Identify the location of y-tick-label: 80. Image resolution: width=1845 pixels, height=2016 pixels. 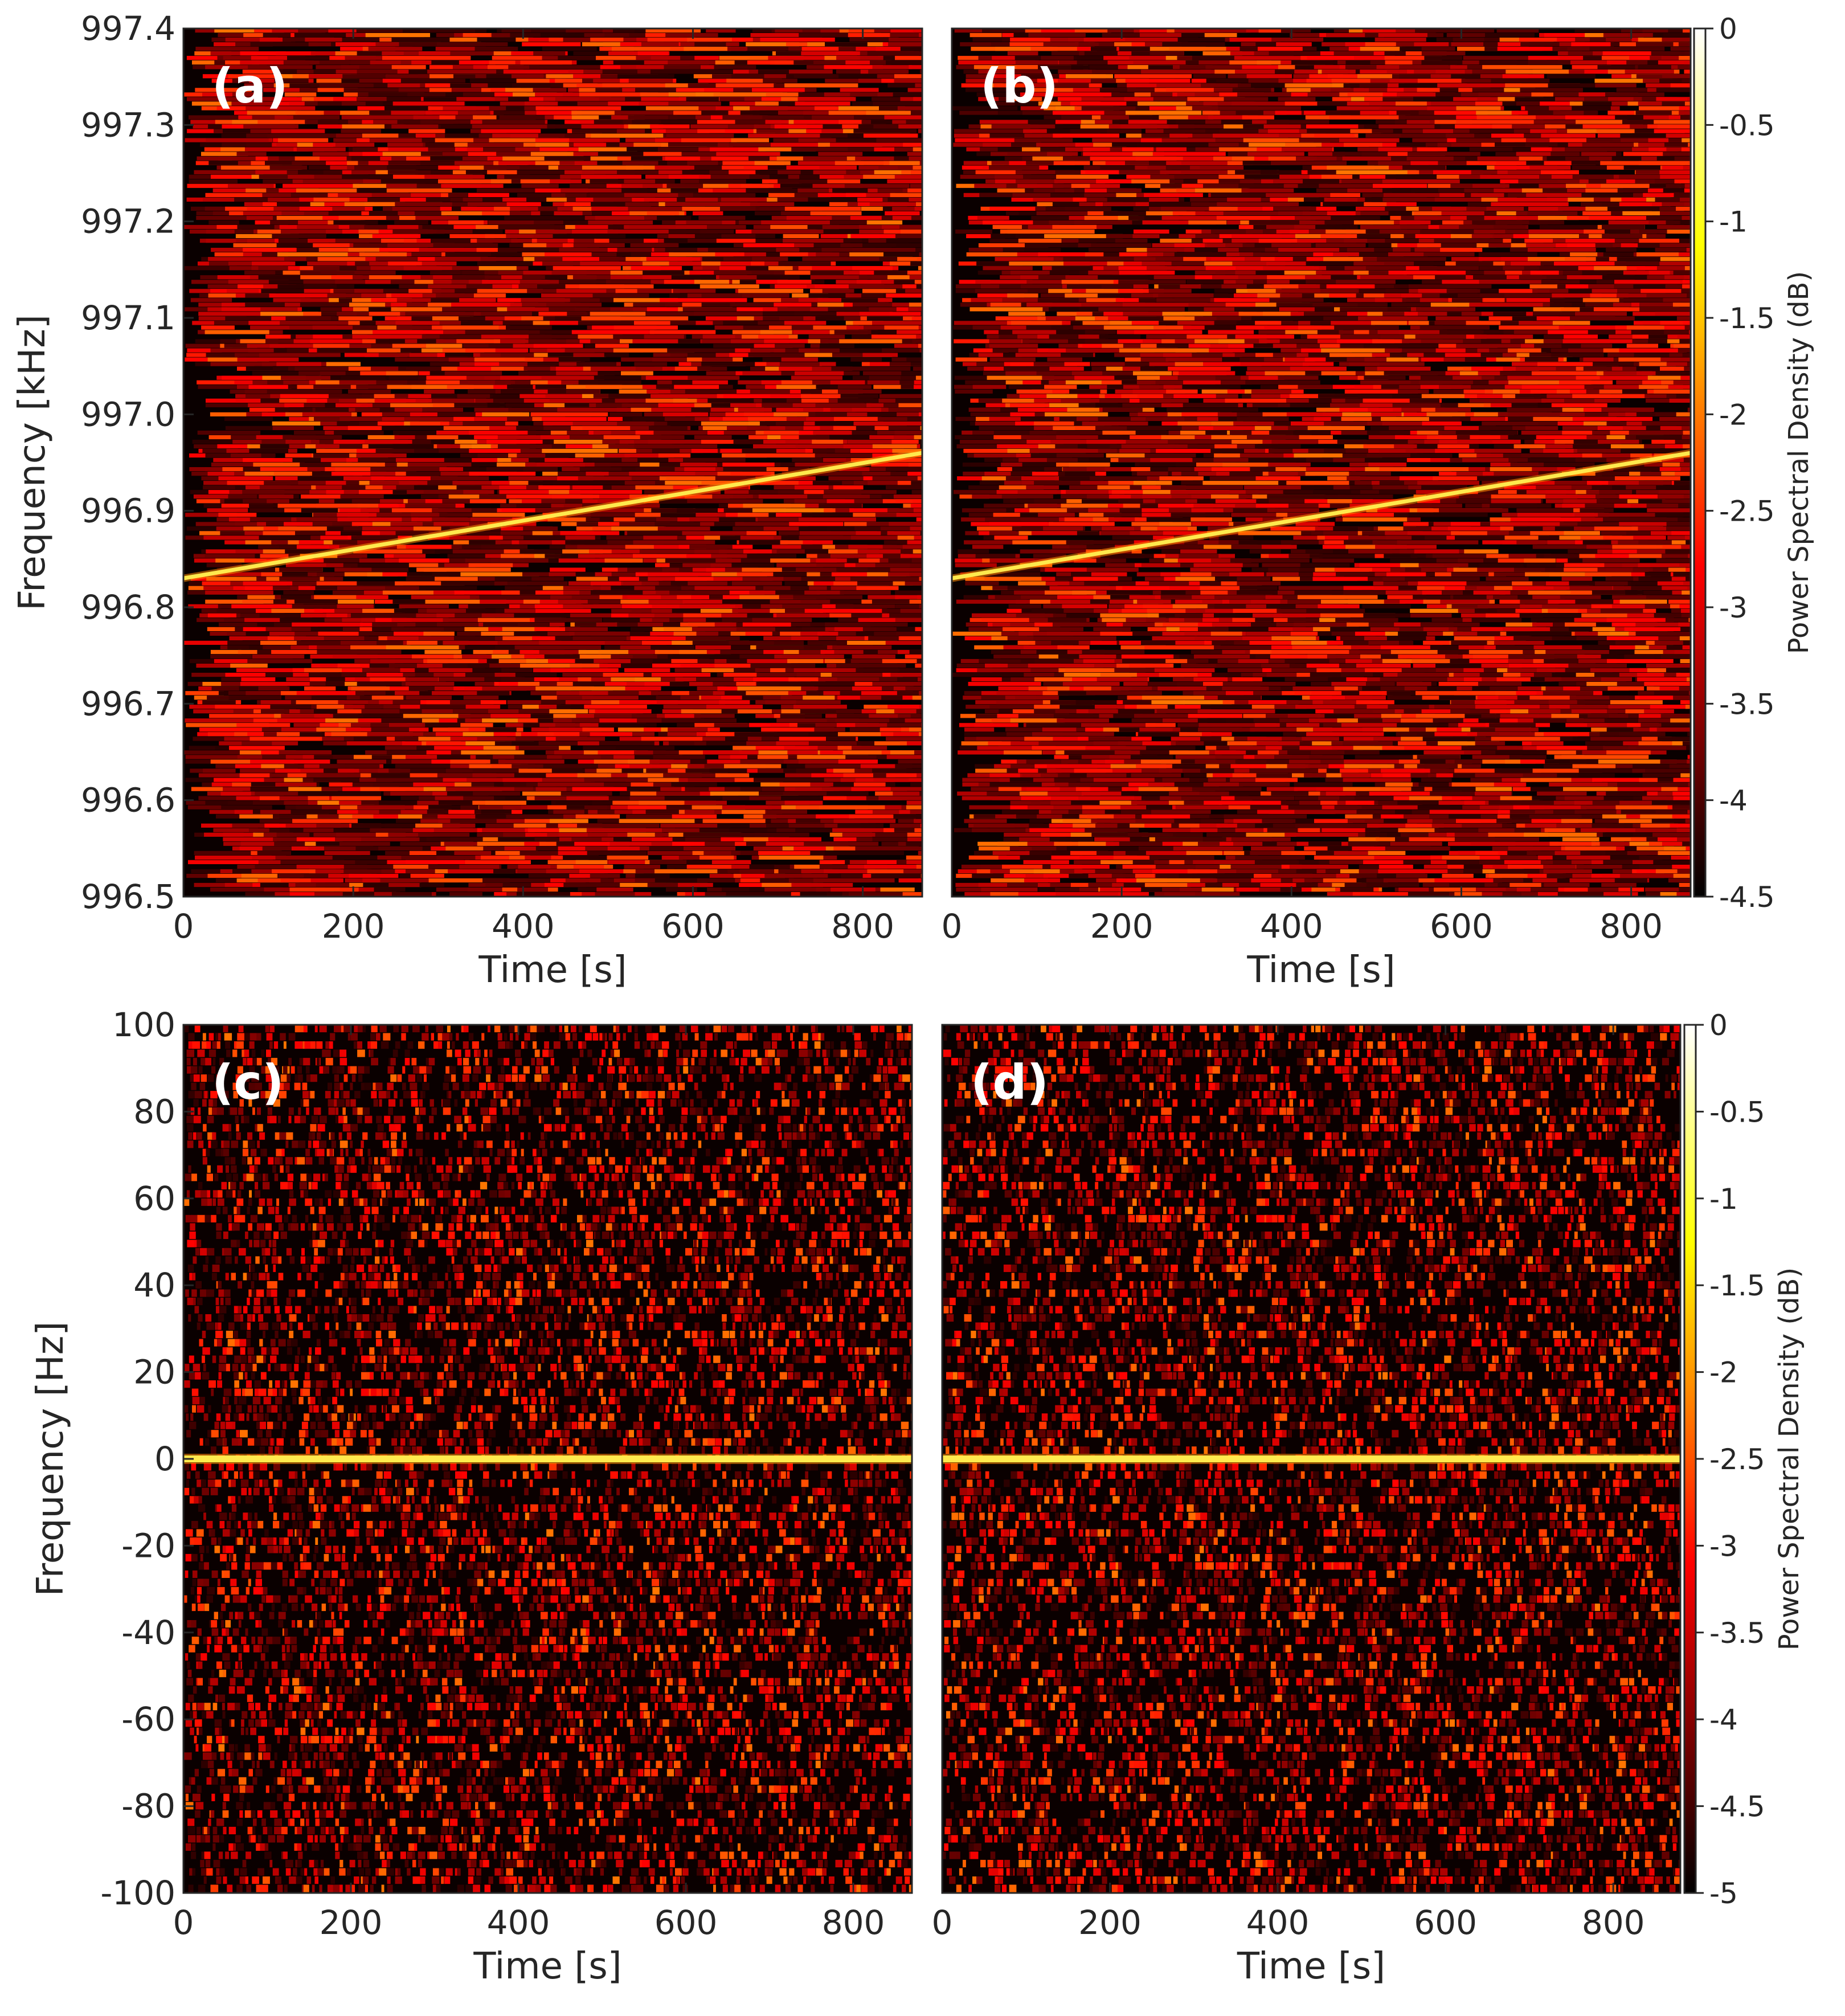
(154, 1112).